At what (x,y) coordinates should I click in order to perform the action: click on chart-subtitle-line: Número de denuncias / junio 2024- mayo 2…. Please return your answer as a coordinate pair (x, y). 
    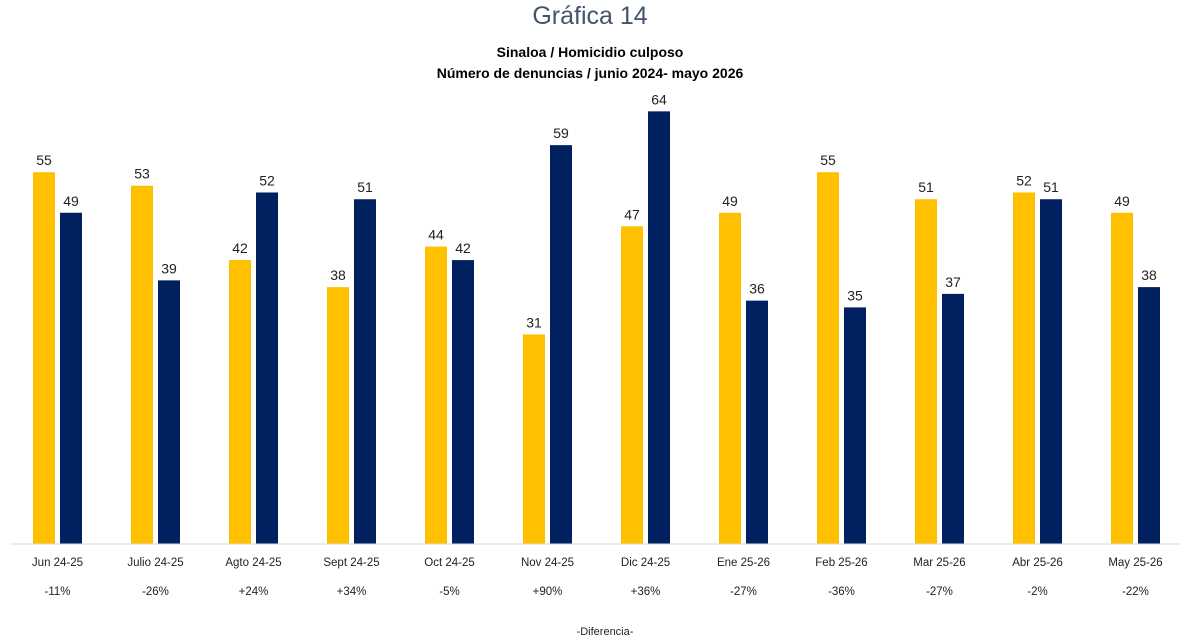
    Looking at the image, I should click on (590, 73).